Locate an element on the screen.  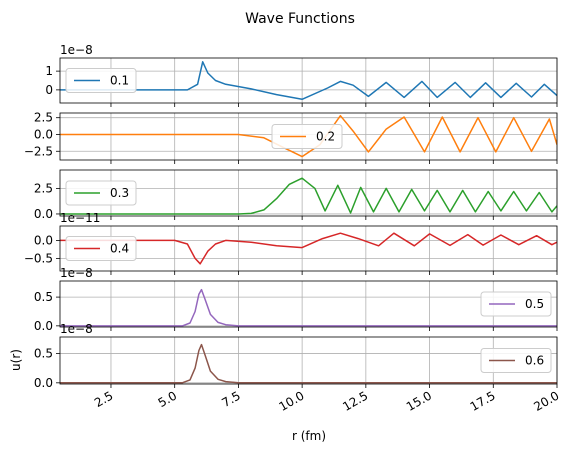
x-tick-label: 5.0 is located at coordinates (168, 399).